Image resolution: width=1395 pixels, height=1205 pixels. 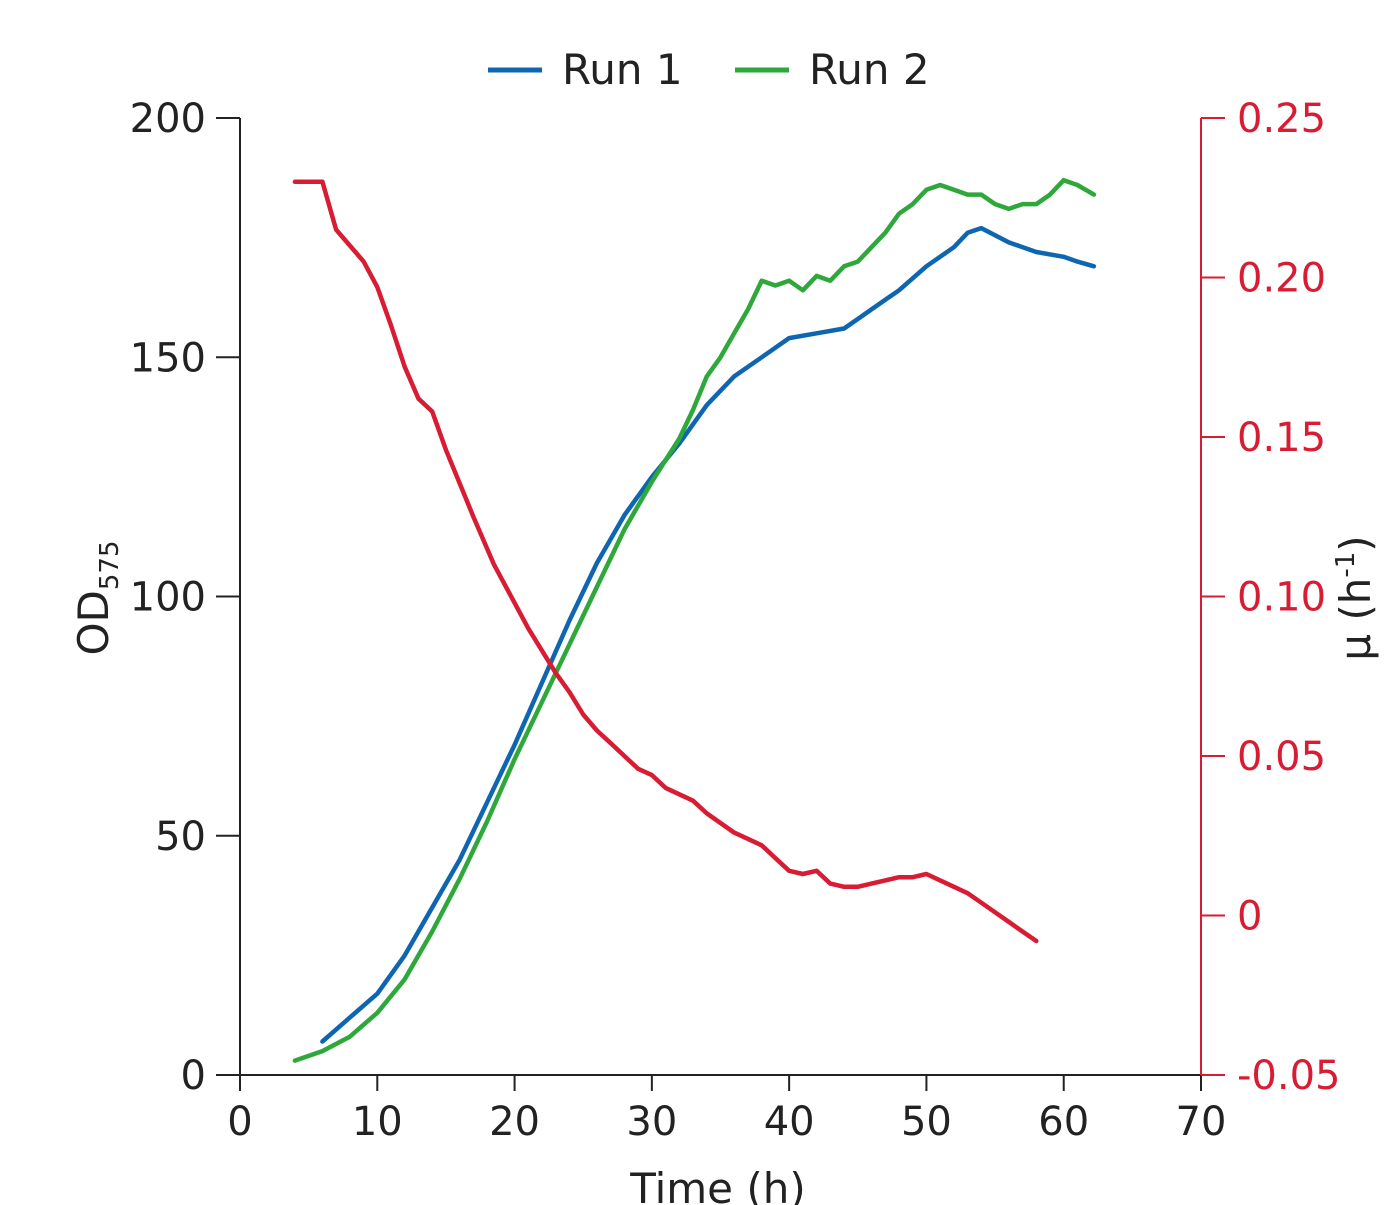 I want to click on y2-tick-label: 0.20, so click(x=1281, y=279).